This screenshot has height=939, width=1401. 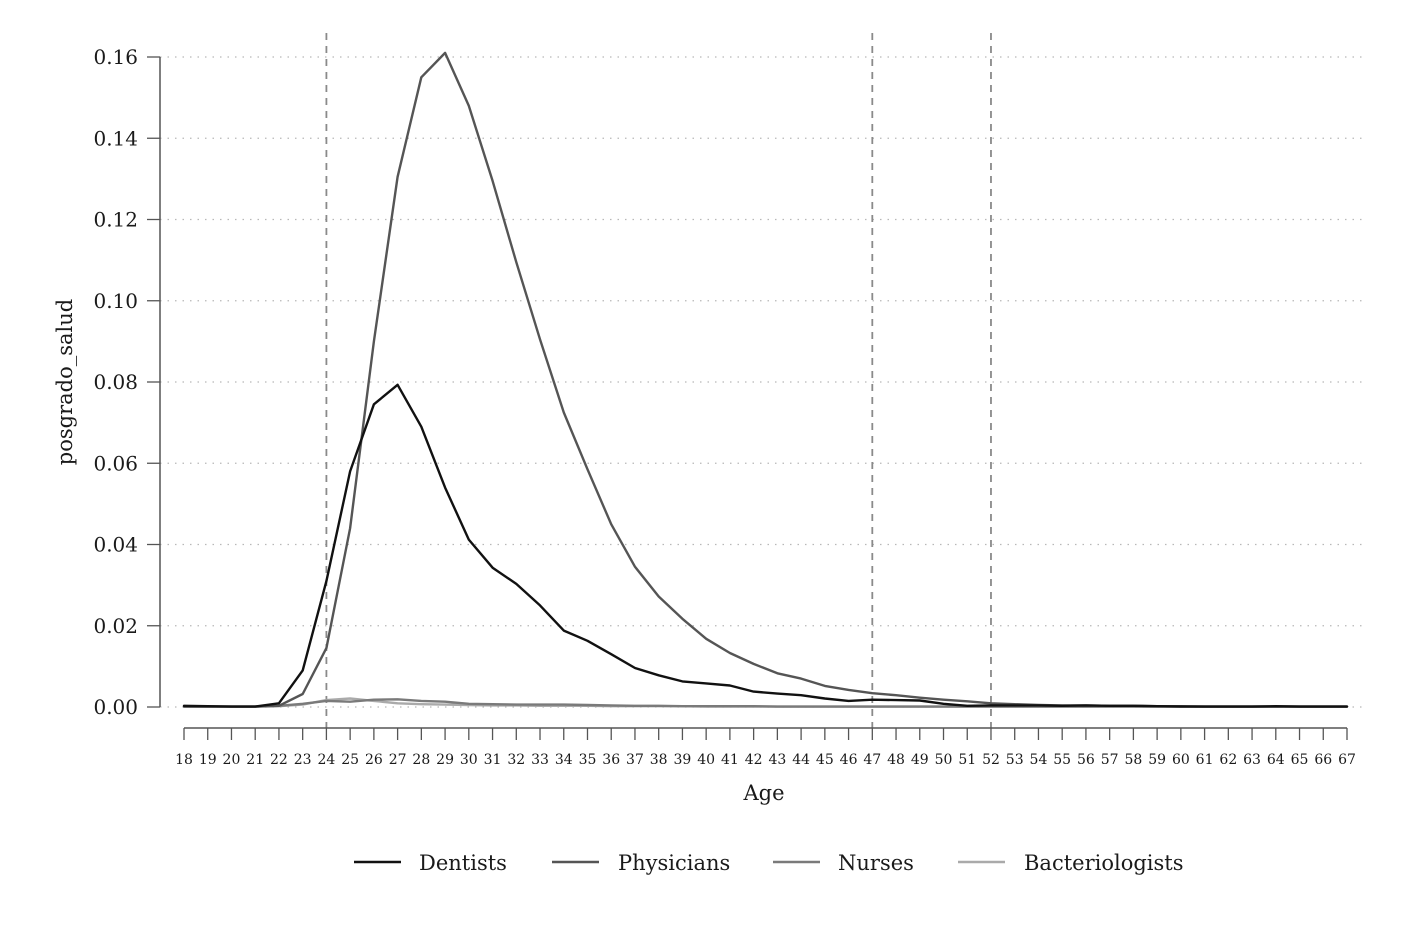 I want to click on x-tick-label: 43, so click(x=777, y=760).